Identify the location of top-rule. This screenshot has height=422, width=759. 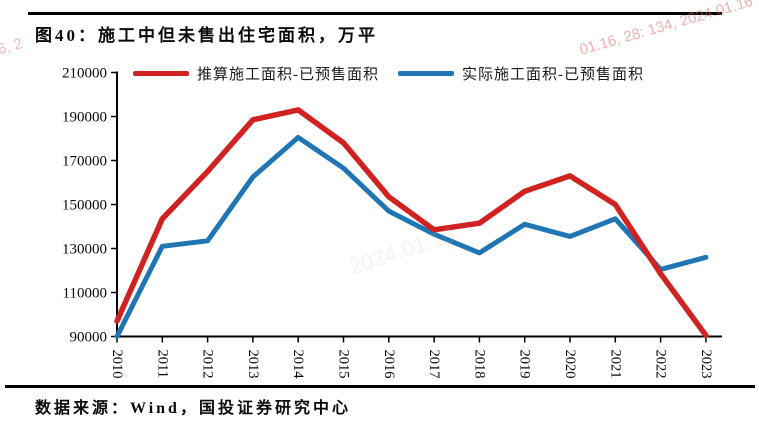
(375, 13).